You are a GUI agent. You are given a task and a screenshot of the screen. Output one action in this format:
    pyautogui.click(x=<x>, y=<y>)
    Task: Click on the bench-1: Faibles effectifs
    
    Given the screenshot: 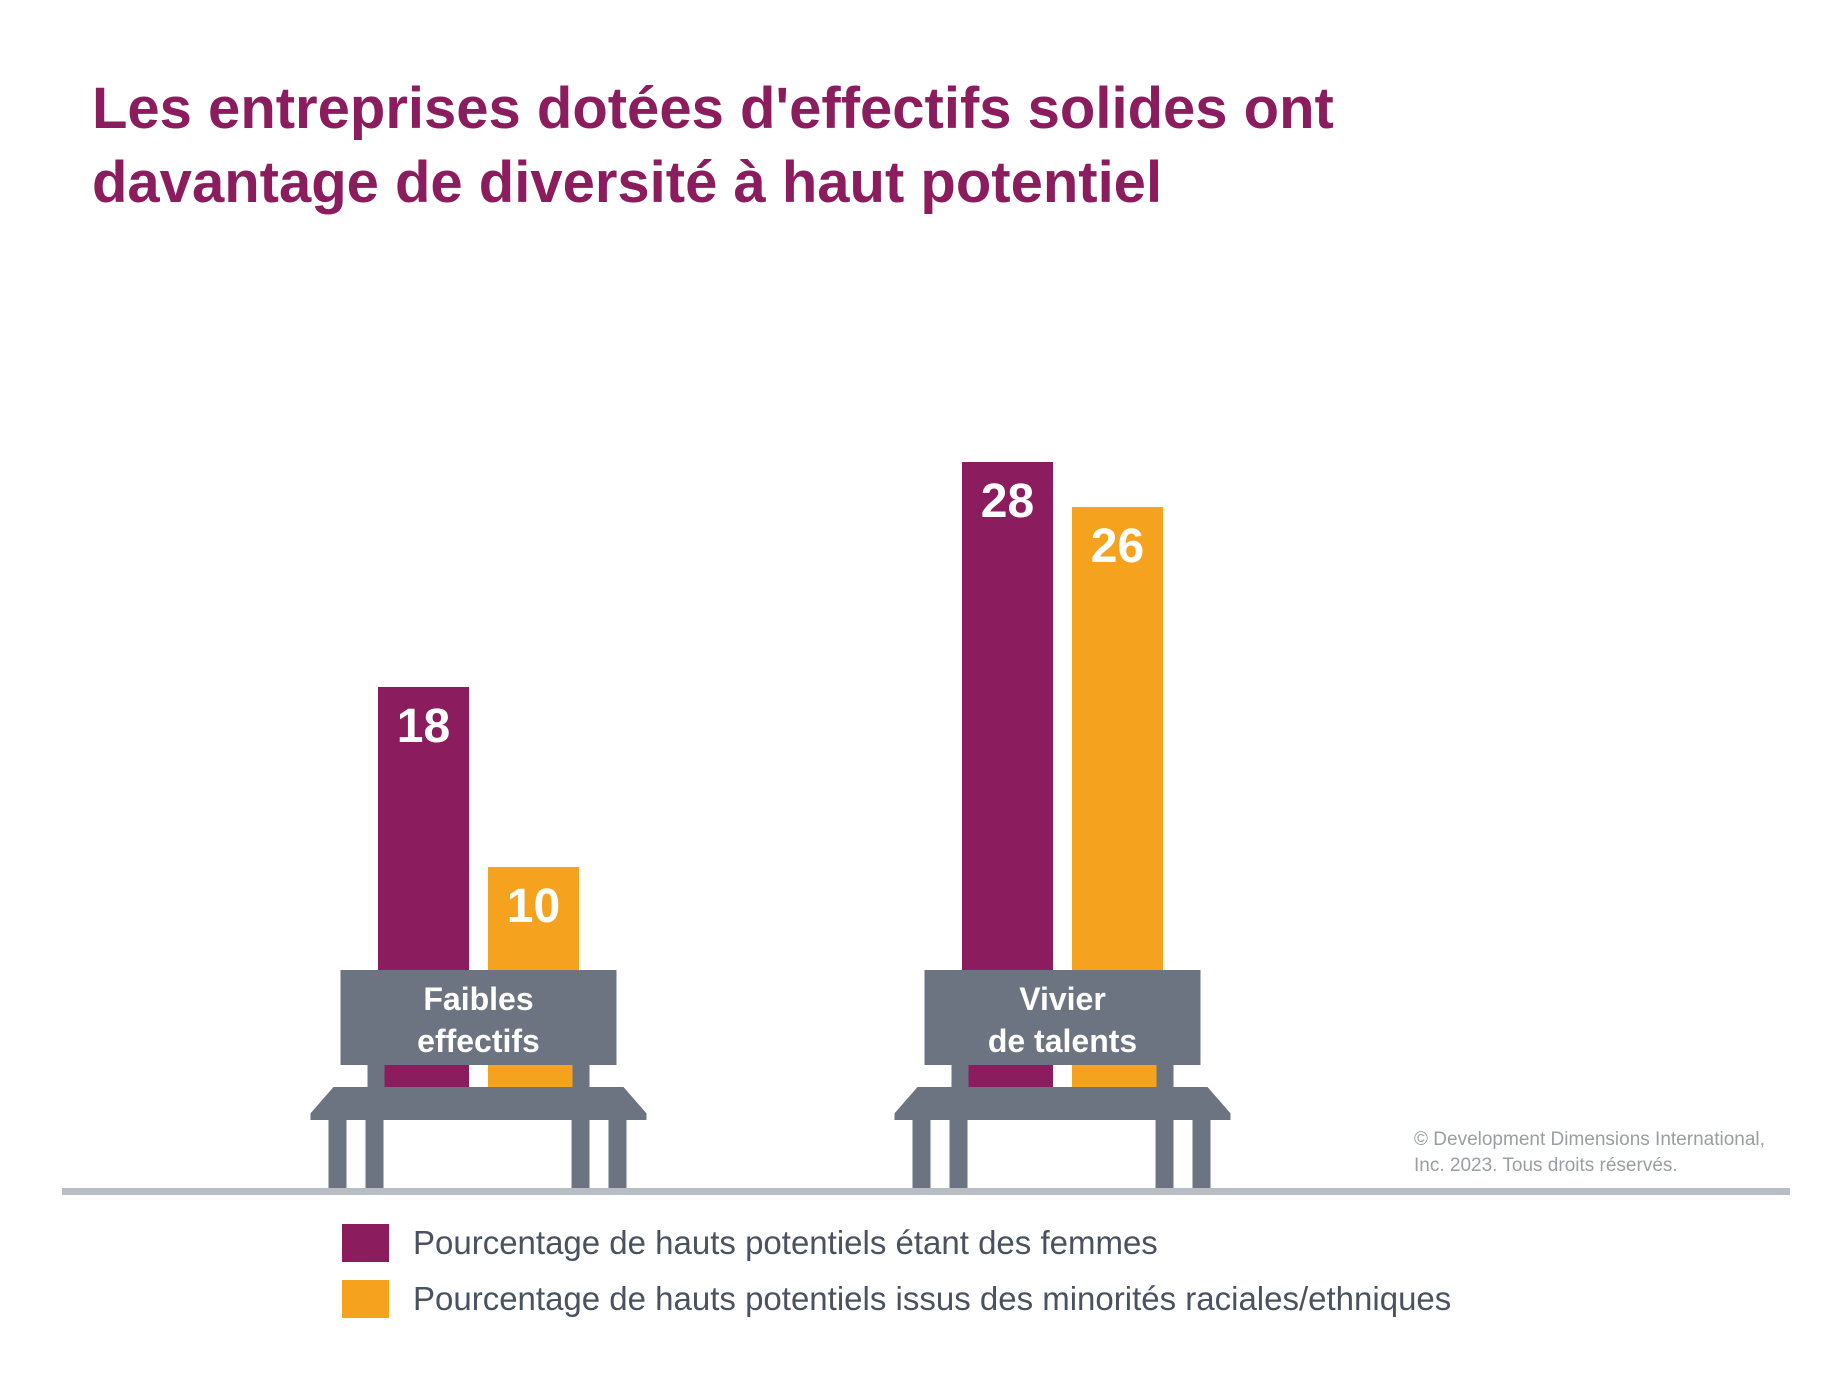 What is the action you would take?
    pyautogui.click(x=478, y=1079)
    